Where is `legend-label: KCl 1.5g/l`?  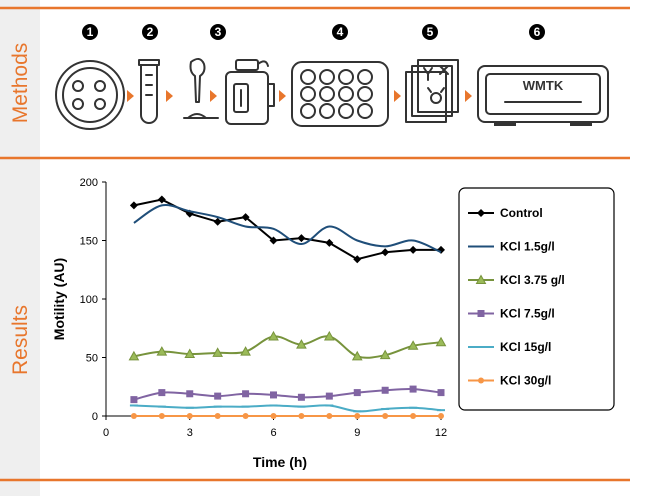
legend-label: KCl 1.5g/l is located at coordinates (527, 247).